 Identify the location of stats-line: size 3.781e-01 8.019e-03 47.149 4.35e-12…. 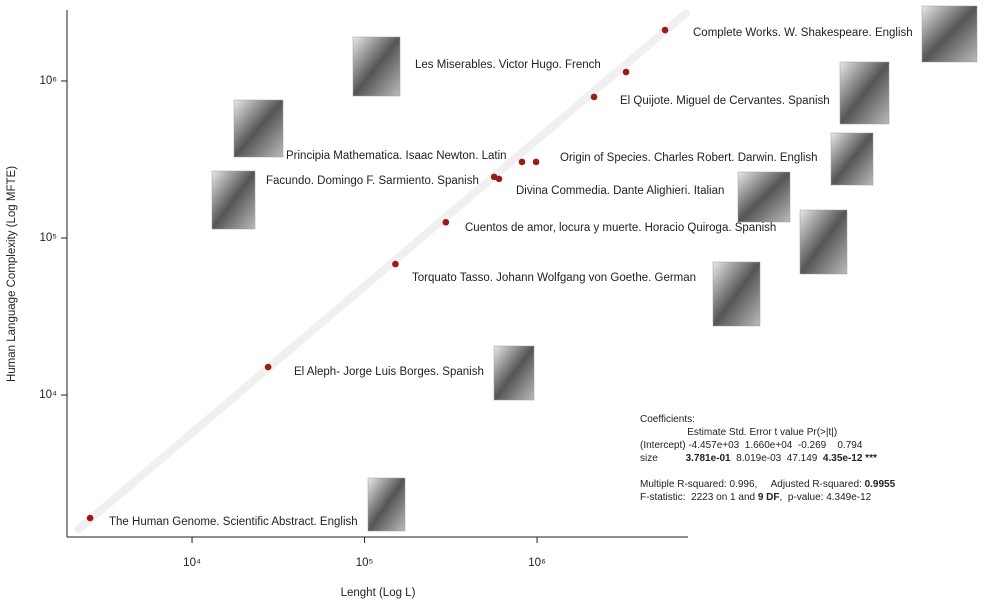
(758, 458).